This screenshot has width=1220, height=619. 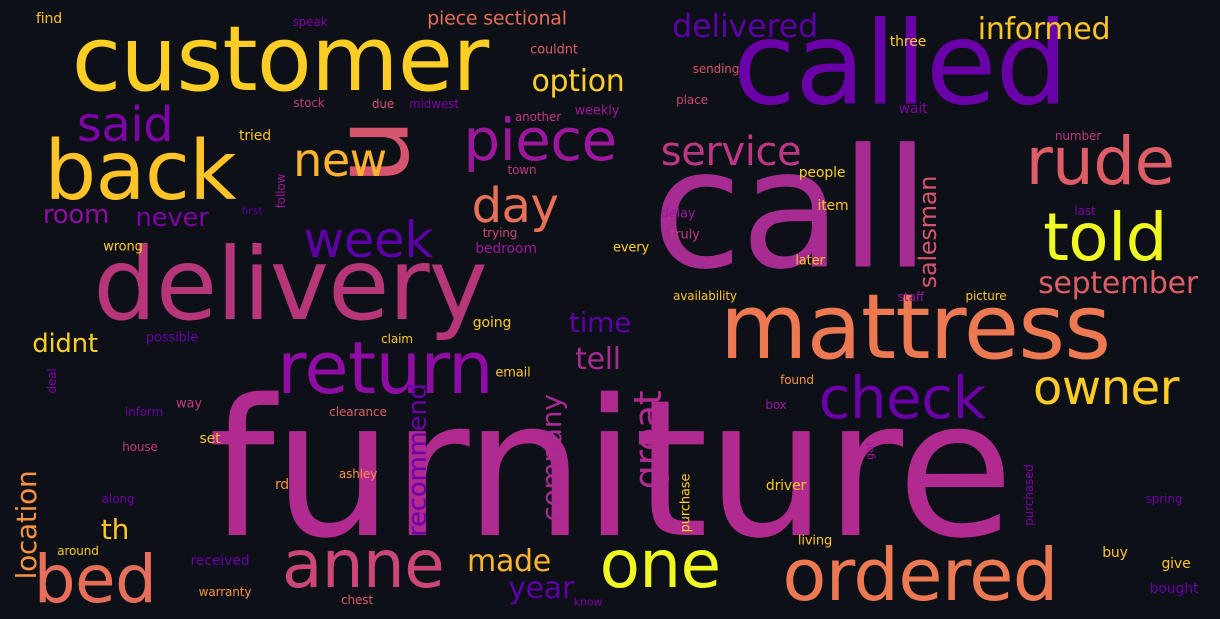 What do you see at coordinates (115, 529) in the screenshot?
I see `word-th: th` at bounding box center [115, 529].